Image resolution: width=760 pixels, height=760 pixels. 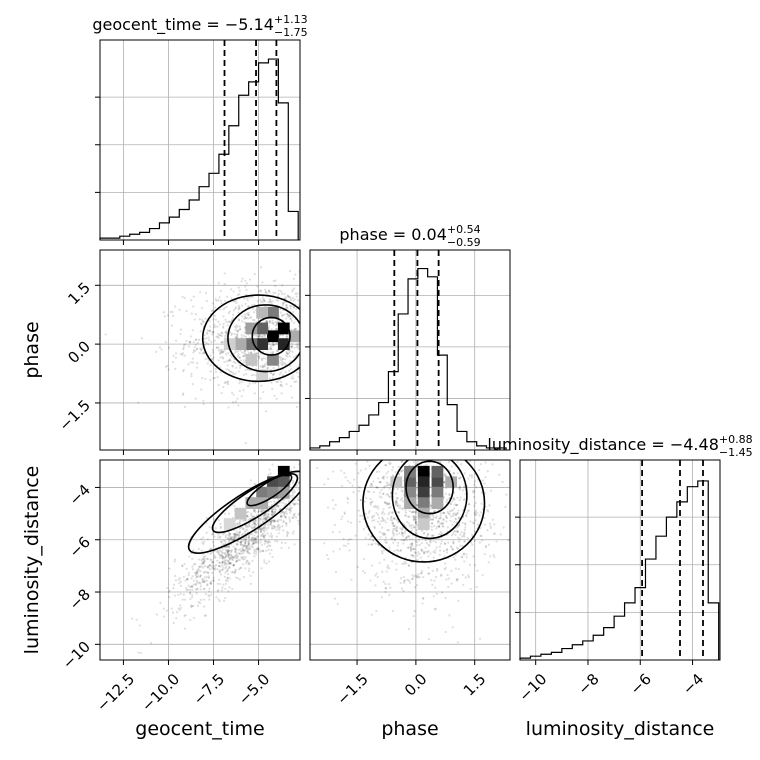 What do you see at coordinates (80, 599) in the screenshot?
I see `y-tick-label-luminosity_distance: −8` at bounding box center [80, 599].